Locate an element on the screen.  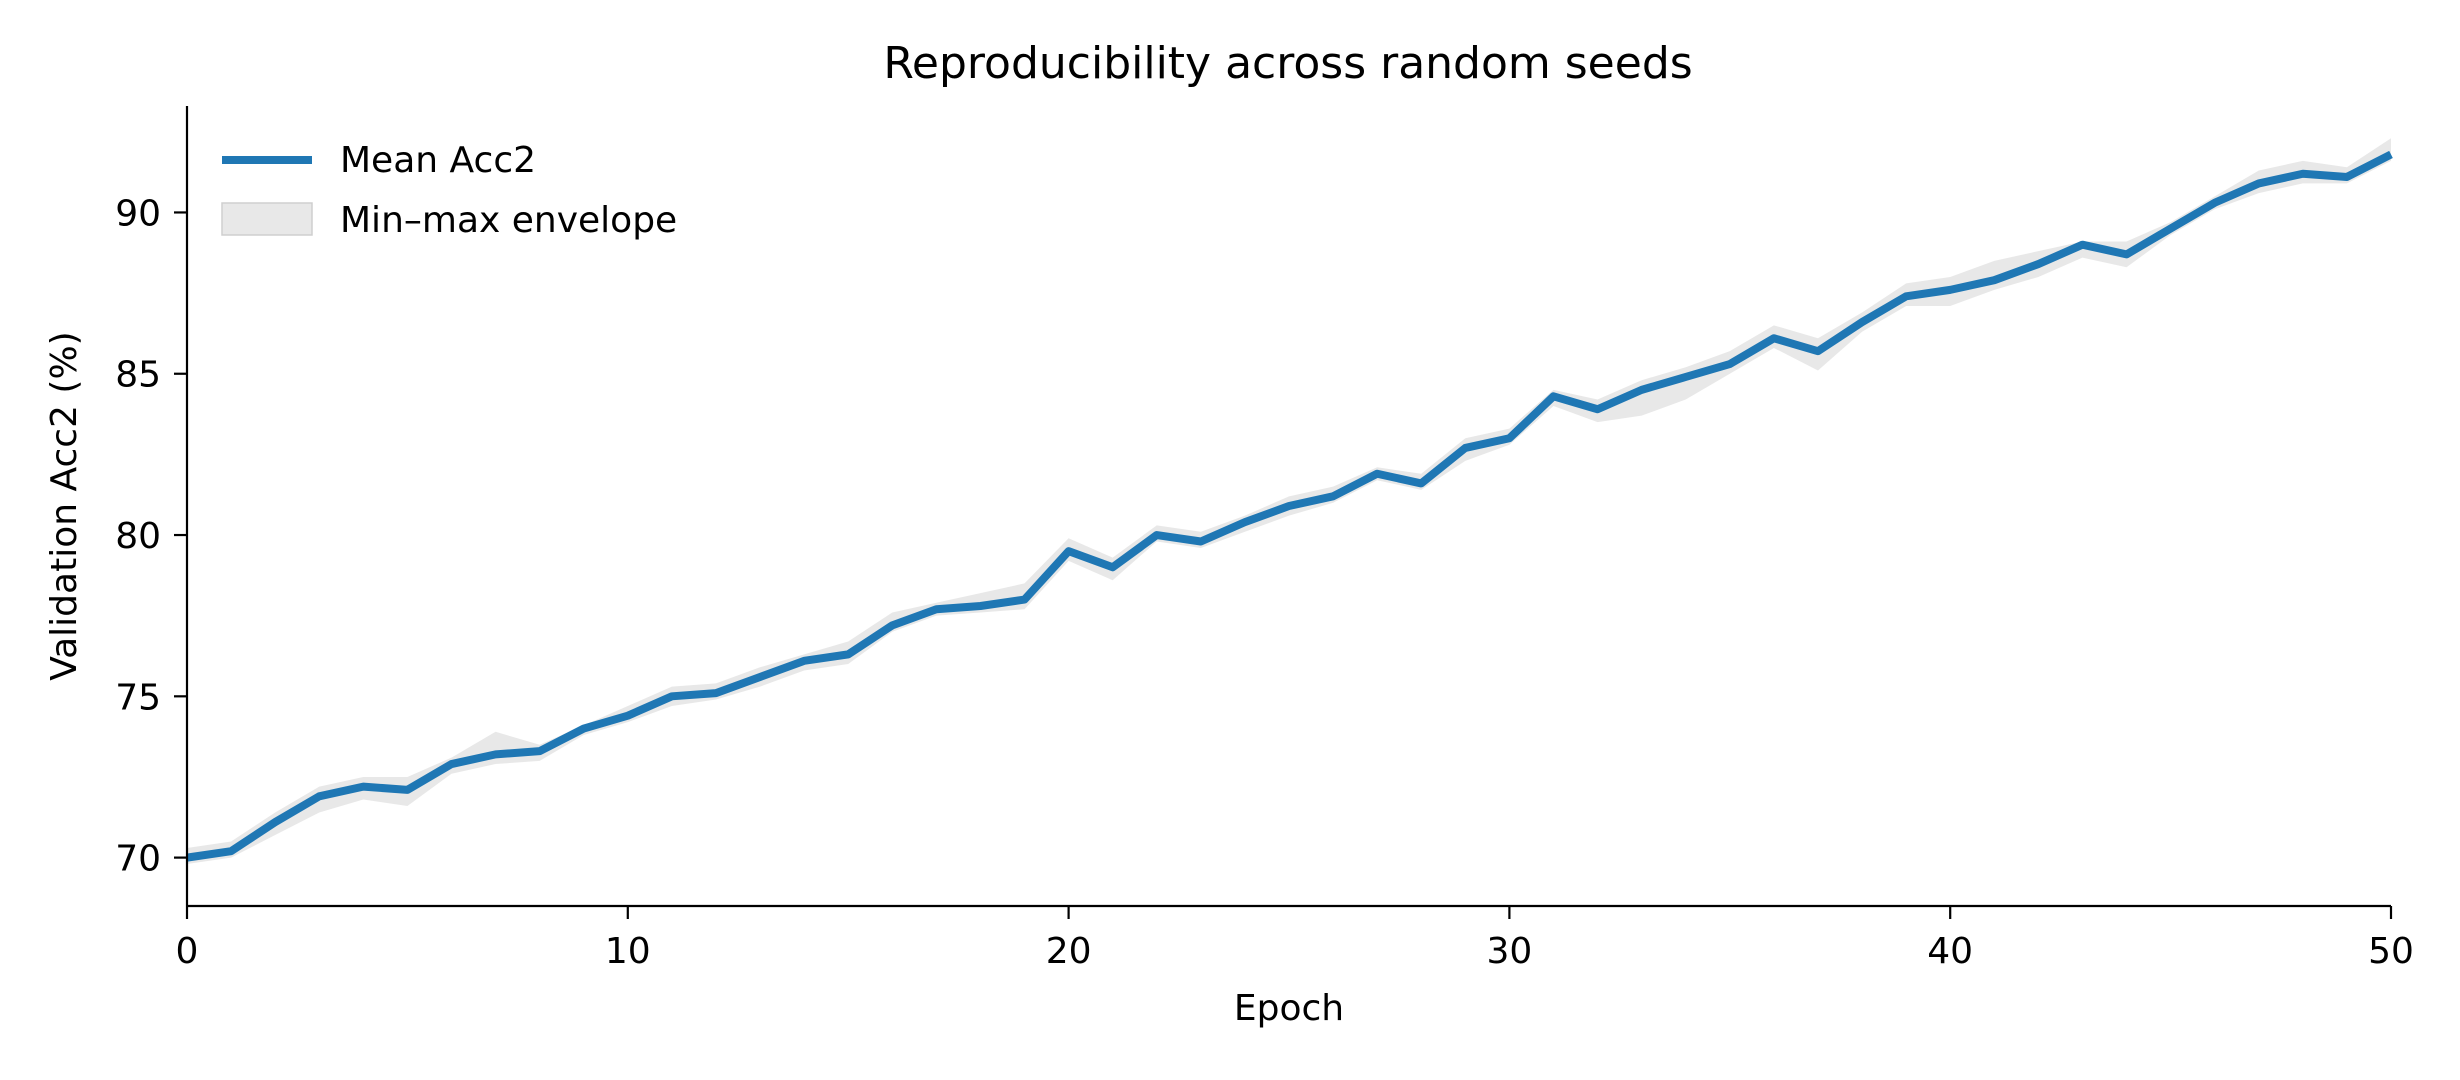
y-tick-label: 75 is located at coordinates (138, 697).